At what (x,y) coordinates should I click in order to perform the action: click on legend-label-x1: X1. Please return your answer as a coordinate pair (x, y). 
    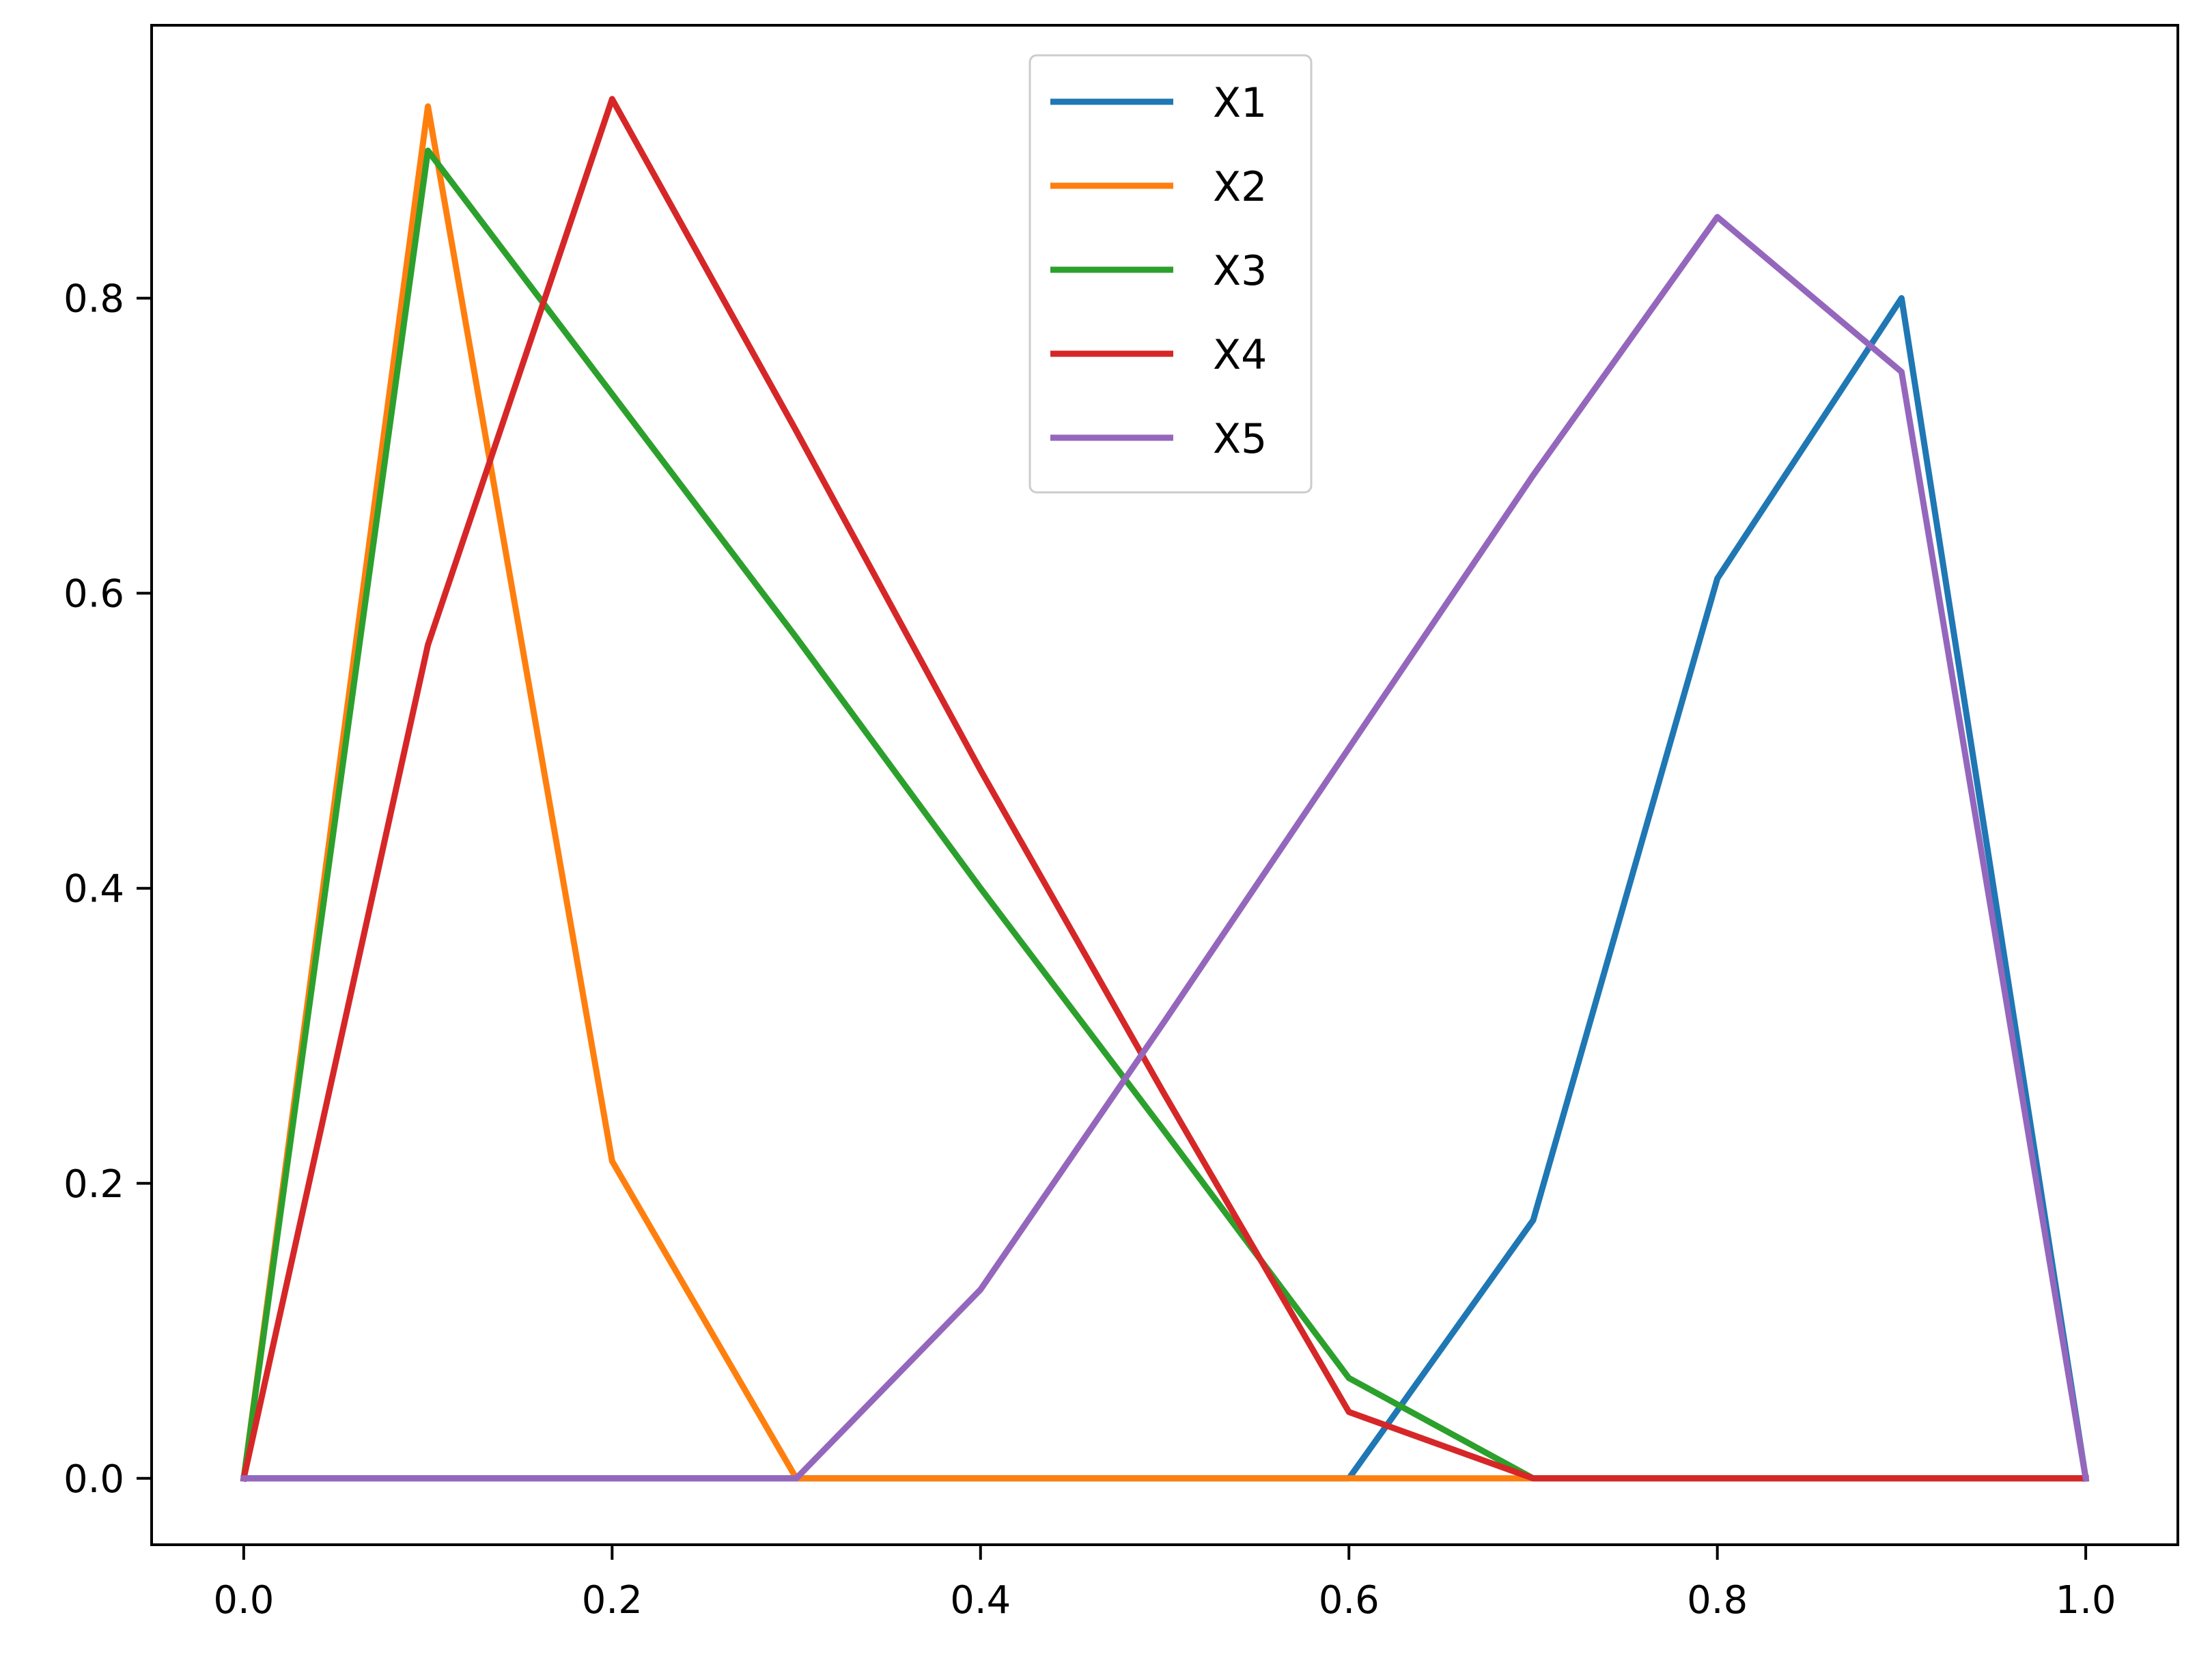
    Looking at the image, I should click on (1240, 103).